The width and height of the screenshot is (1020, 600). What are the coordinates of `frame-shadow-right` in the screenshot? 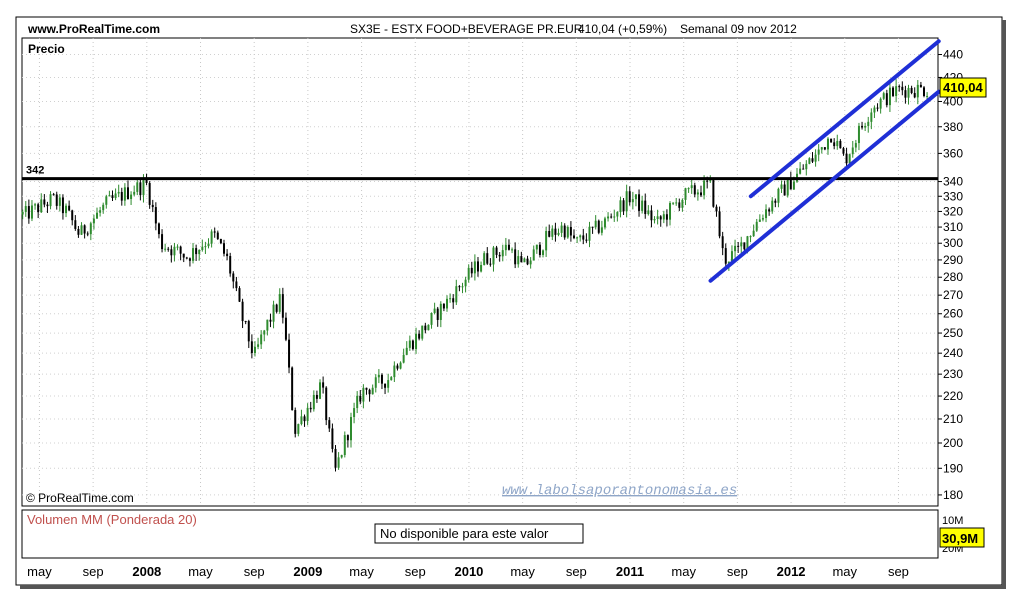 It's located at (1004, 304).